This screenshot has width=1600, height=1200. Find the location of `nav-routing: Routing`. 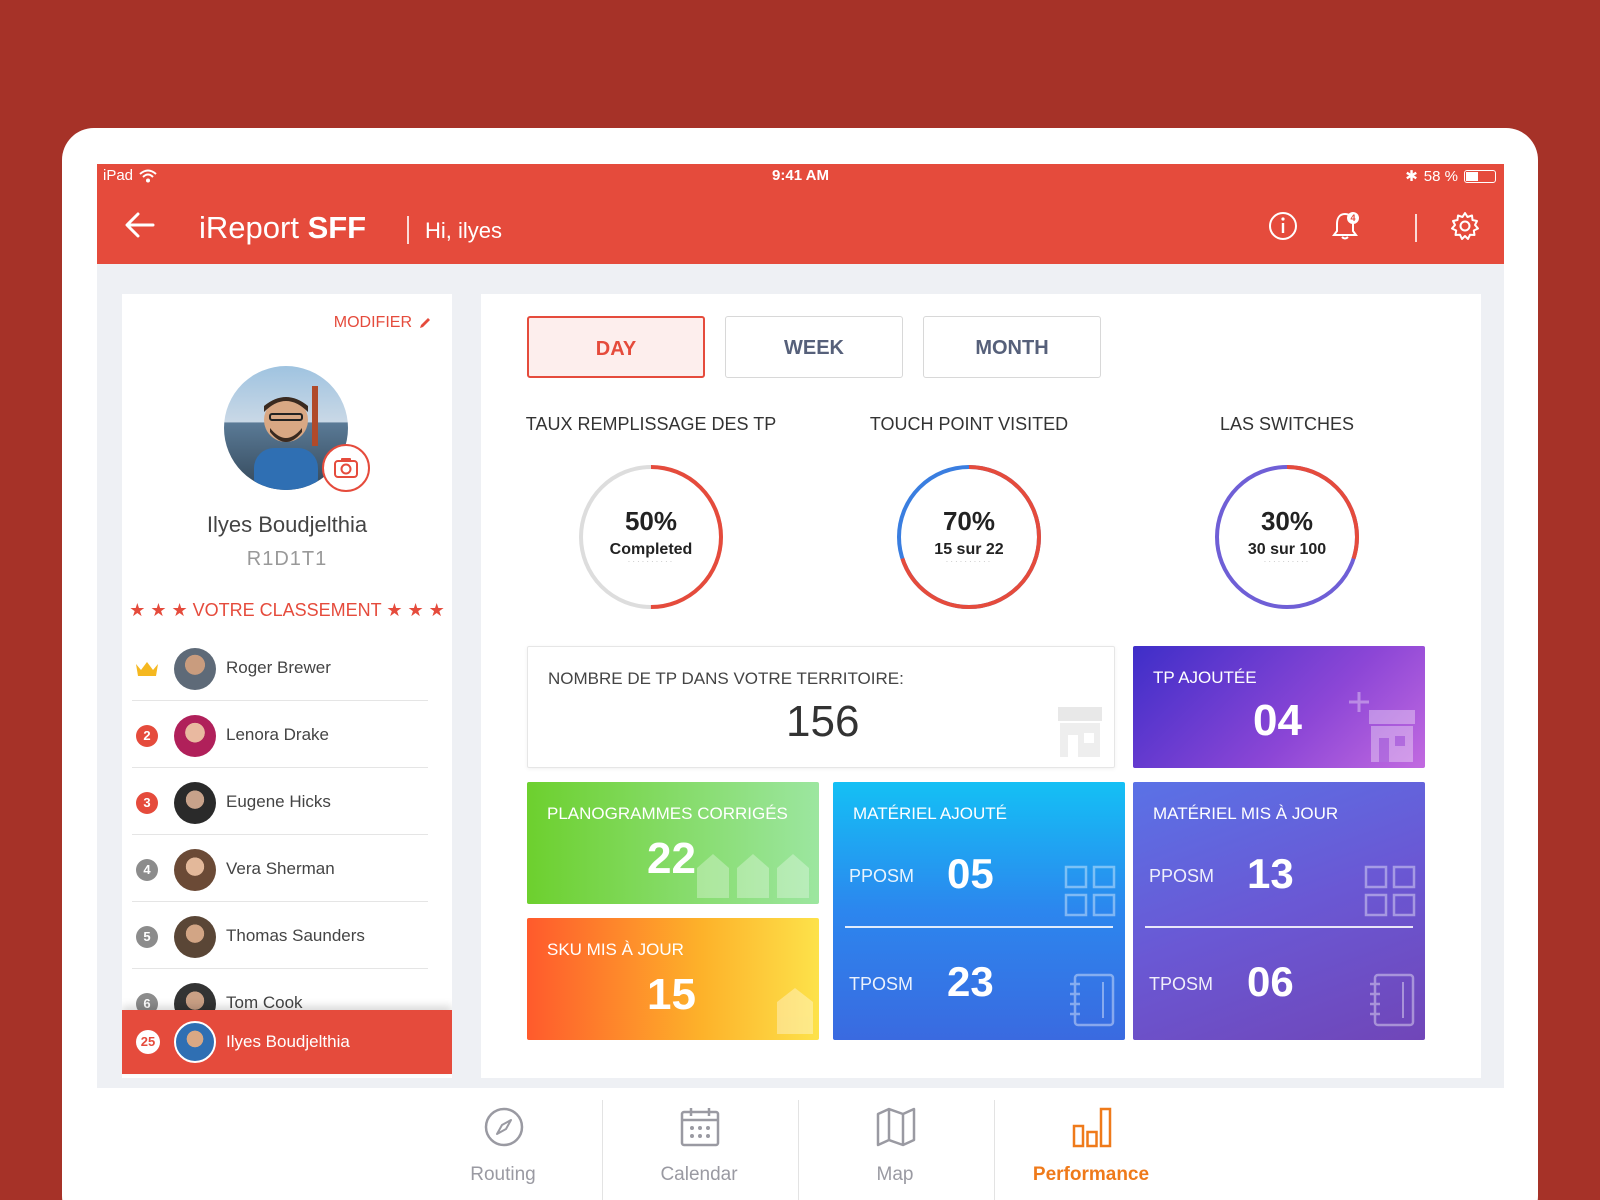

nav-routing: Routing is located at coordinates (503, 1144).